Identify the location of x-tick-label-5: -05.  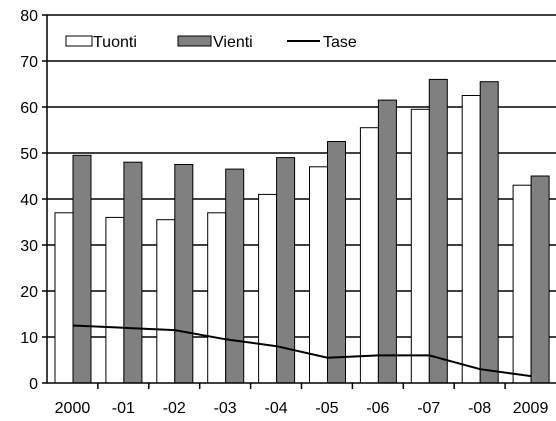
(326, 408).